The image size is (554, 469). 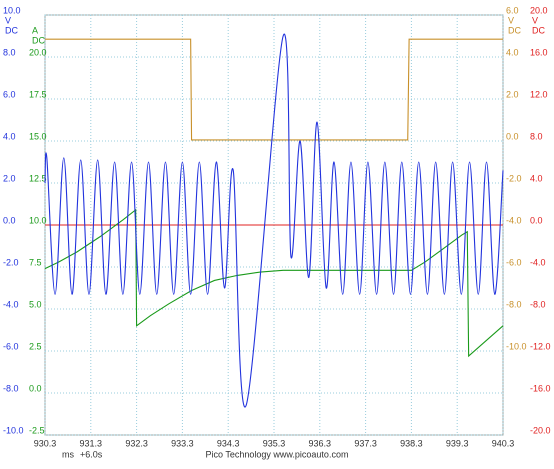 I want to click on y-tick-label: 12.0, so click(x=539, y=94).